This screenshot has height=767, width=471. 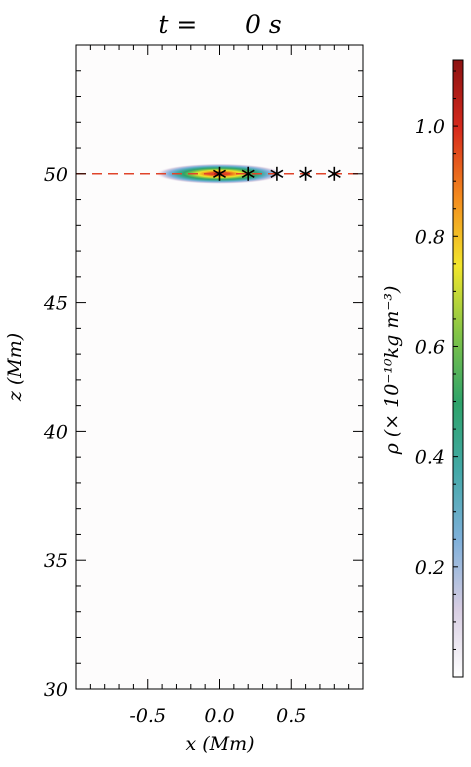 I want to click on colorbar-ticks, so click(x=455, y=360).